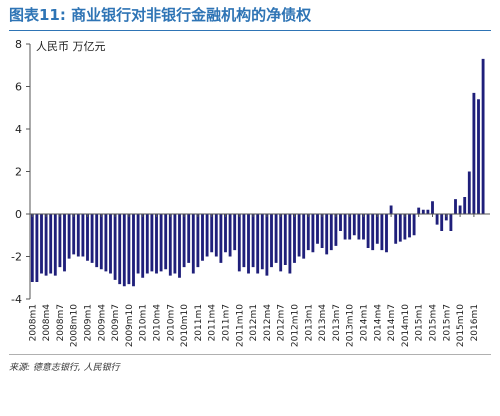 The height and width of the screenshot is (416, 500). I want to click on x-tick-label: 2013m4, so click(323, 323).